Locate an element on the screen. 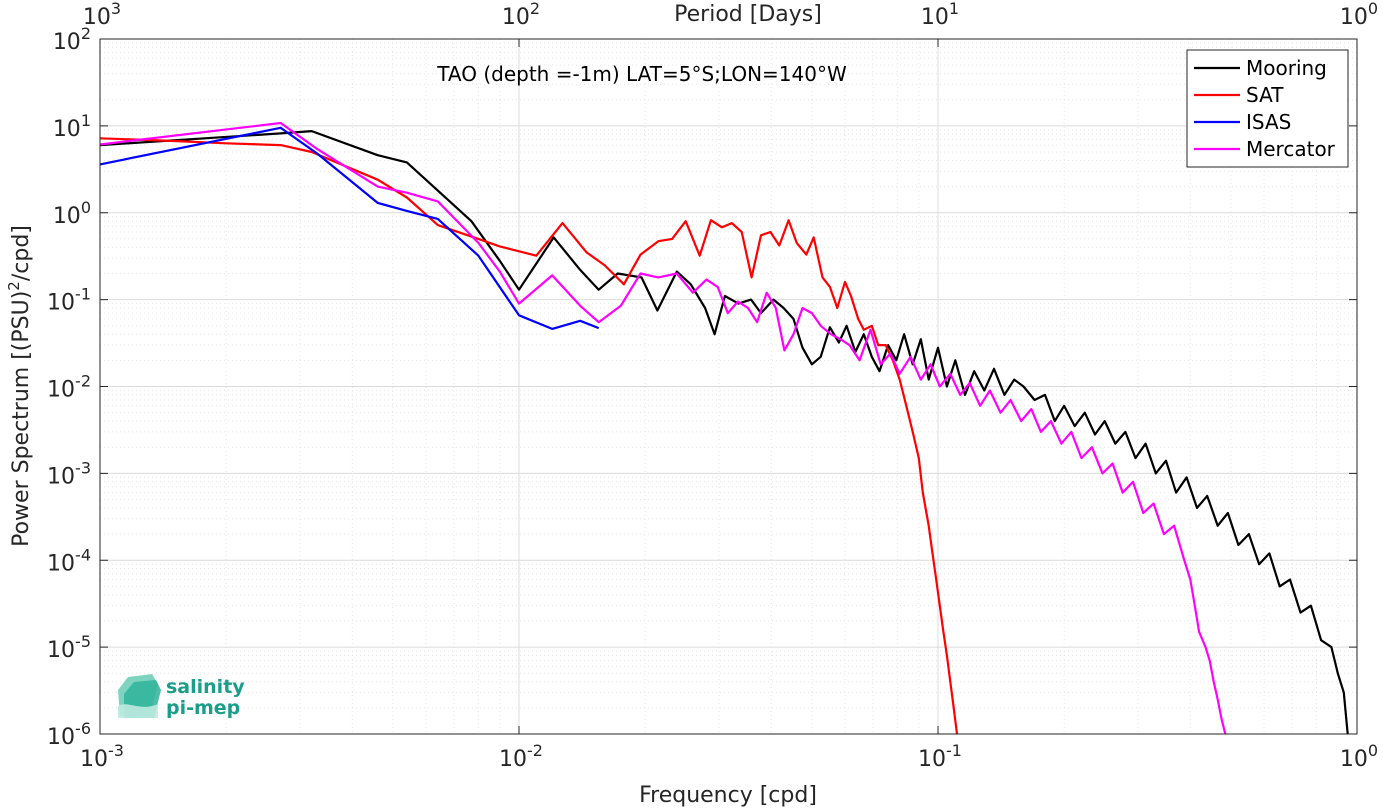  x-tick-label: 10⁰ is located at coordinates (1359, 756).